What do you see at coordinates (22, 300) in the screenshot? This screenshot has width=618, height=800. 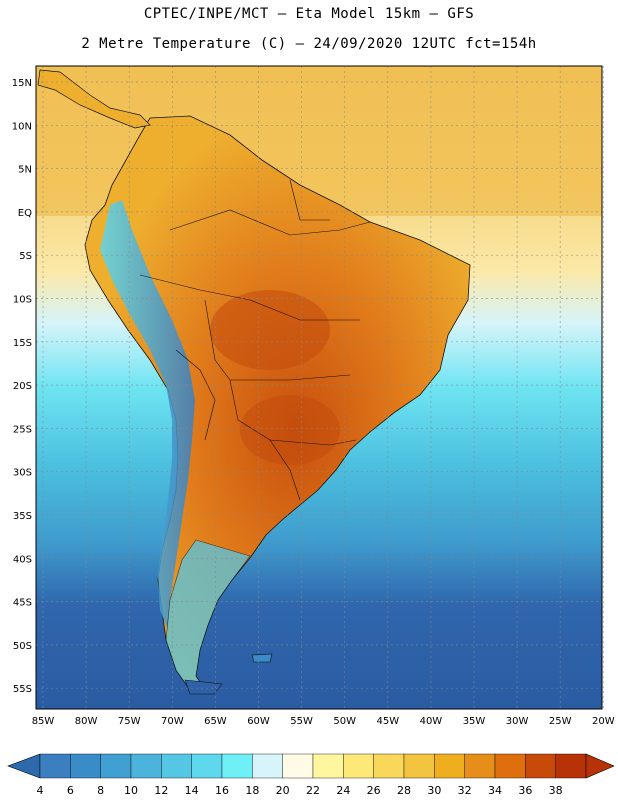 I see `lat-label: 10S` at bounding box center [22, 300].